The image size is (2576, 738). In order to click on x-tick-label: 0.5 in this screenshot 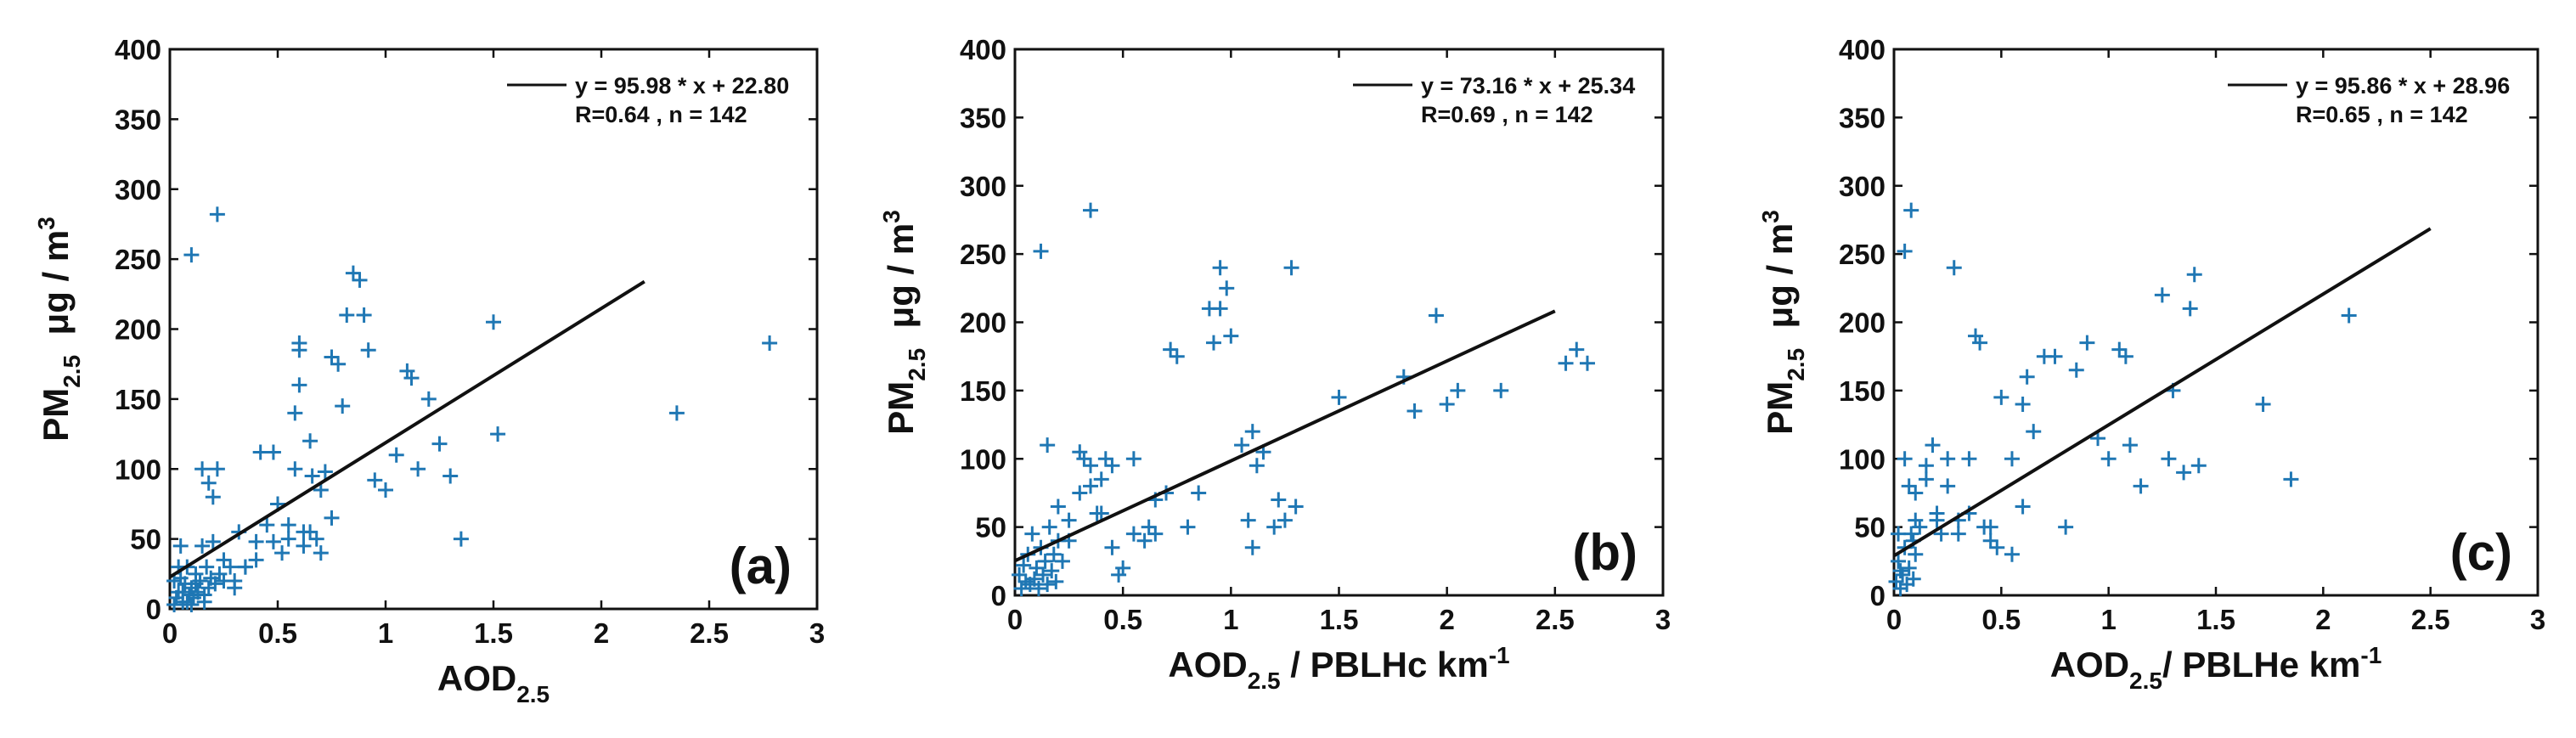, I will do `click(277, 633)`.